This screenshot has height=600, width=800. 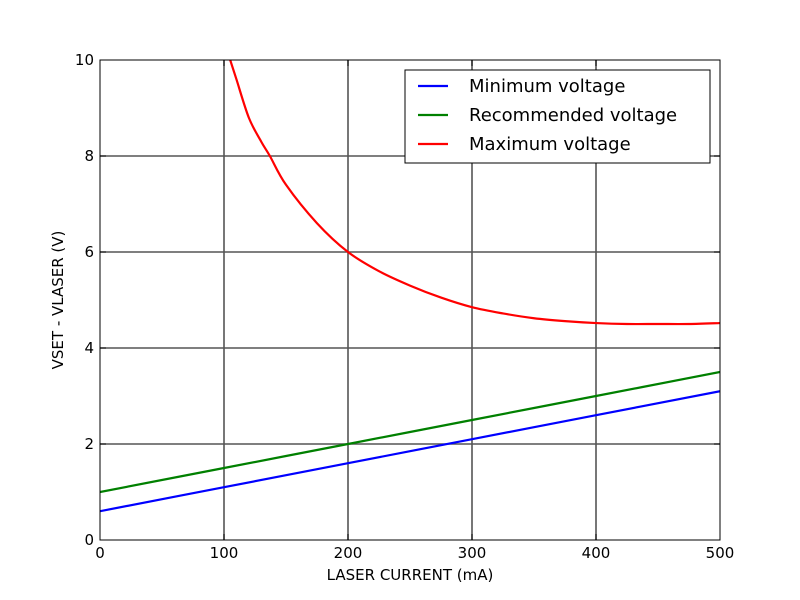 What do you see at coordinates (100, 553) in the screenshot?
I see `x-tick-label: 0` at bounding box center [100, 553].